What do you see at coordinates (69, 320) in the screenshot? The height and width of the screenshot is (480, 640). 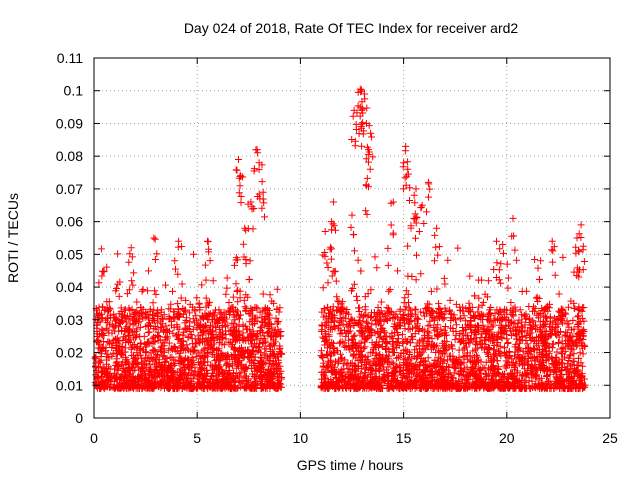 I see `y-tick-label: 0.03` at bounding box center [69, 320].